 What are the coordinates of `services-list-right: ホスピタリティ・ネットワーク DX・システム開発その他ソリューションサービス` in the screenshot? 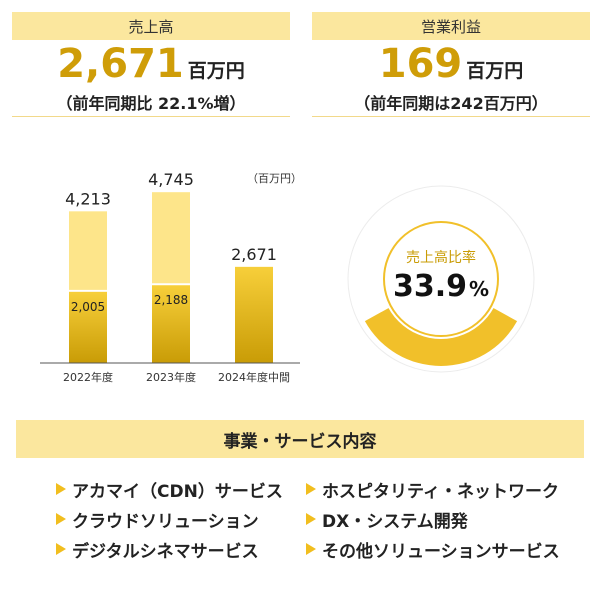 It's located at (433, 519).